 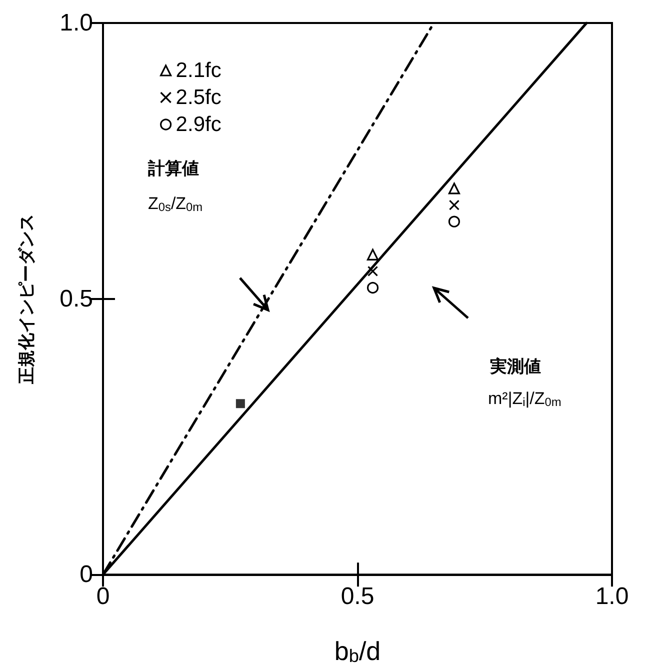 What do you see at coordinates (76, 23) in the screenshot?
I see `y-tick-label: 1.0` at bounding box center [76, 23].